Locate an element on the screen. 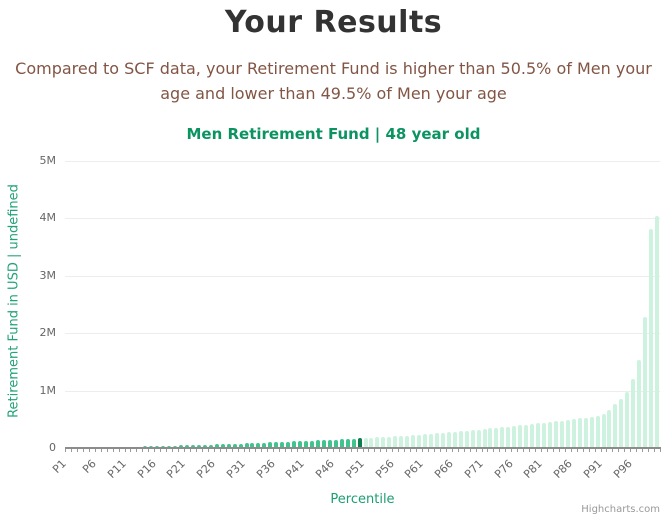 Image resolution: width=667 pixels, height=519 pixels. bar-user-percentile is located at coordinates (359, 443).